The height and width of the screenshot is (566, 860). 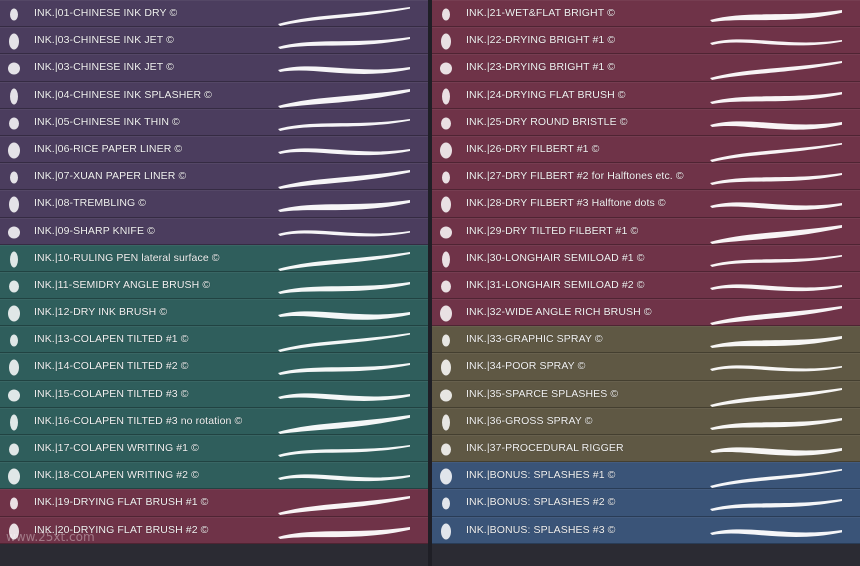 I want to click on brush-preset-label: INK.|09-SHARP KNIFE ©, so click(x=94, y=230).